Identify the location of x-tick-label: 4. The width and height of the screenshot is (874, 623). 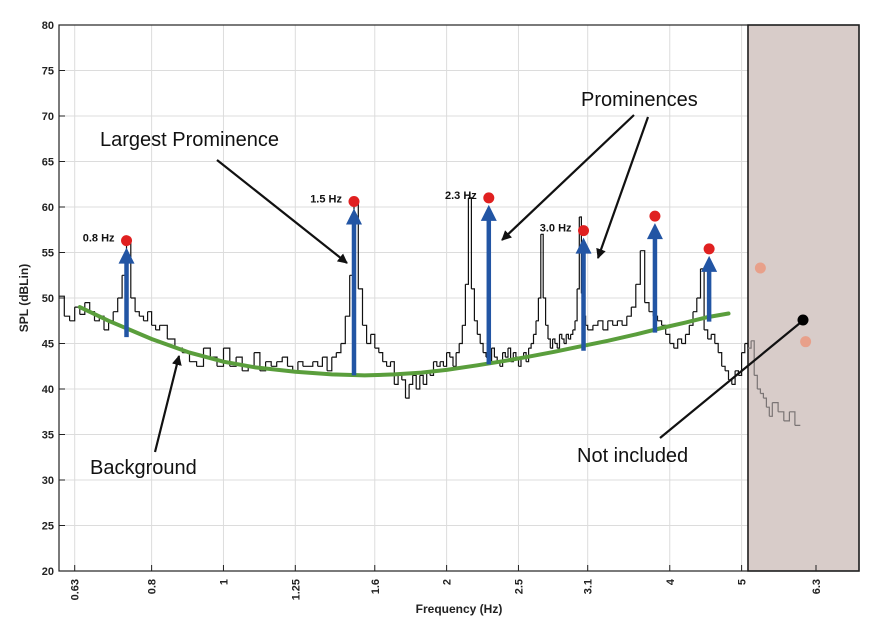
(671, 581).